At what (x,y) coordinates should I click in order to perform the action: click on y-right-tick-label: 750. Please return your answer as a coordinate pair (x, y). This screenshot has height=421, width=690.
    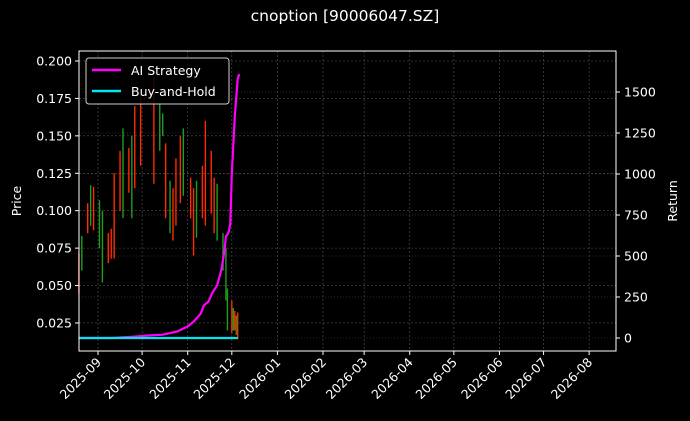
    Looking at the image, I should click on (636, 215).